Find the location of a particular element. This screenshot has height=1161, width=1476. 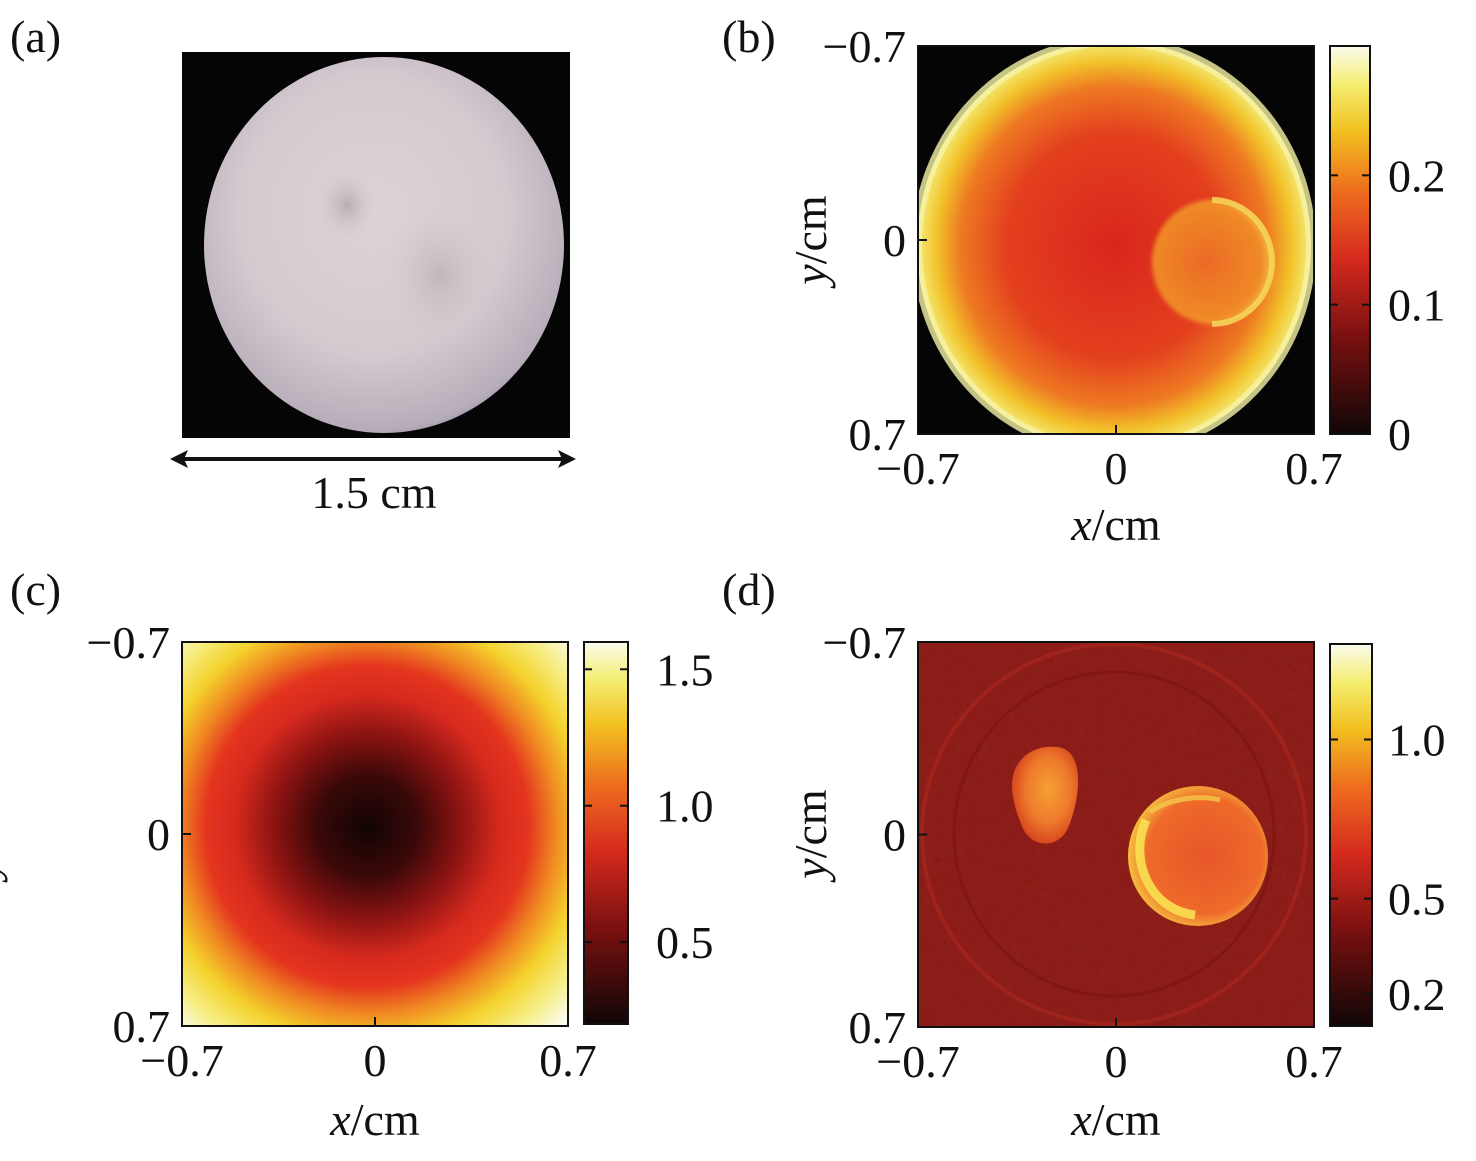

colorbar-b is located at coordinates (1350, 240).